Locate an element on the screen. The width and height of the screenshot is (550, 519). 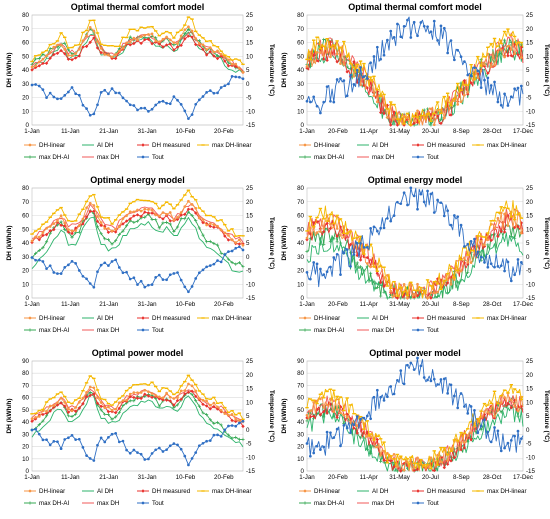
y2-tick-label: -10 is located at coordinates (251, 457).